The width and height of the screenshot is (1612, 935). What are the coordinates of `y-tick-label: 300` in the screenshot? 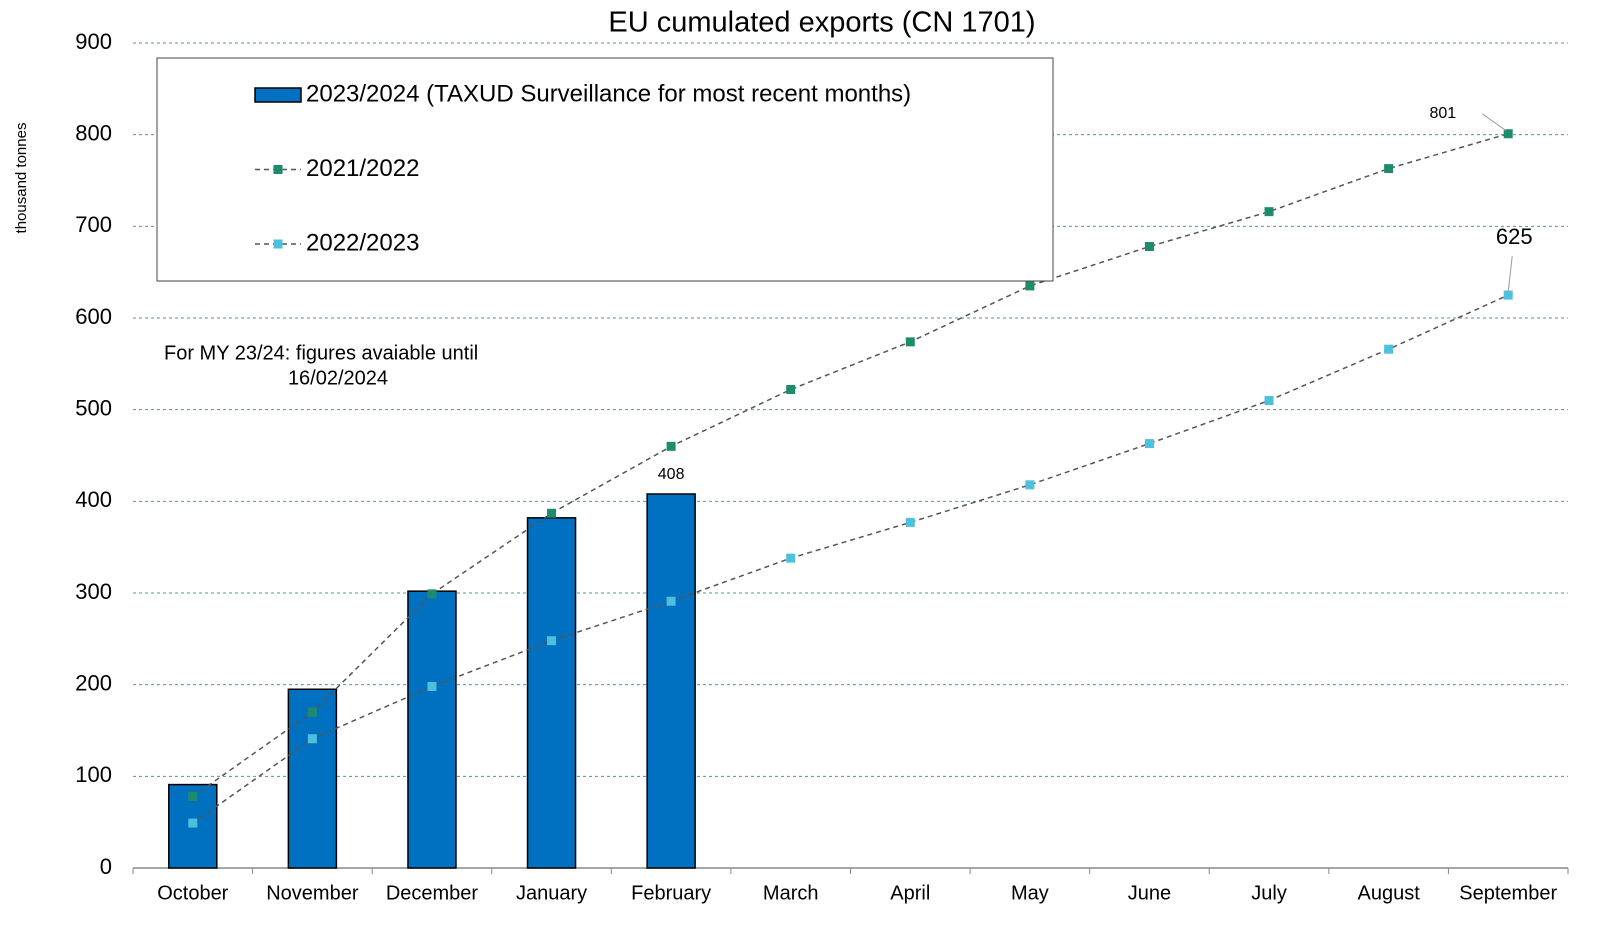 It's located at (93, 591).